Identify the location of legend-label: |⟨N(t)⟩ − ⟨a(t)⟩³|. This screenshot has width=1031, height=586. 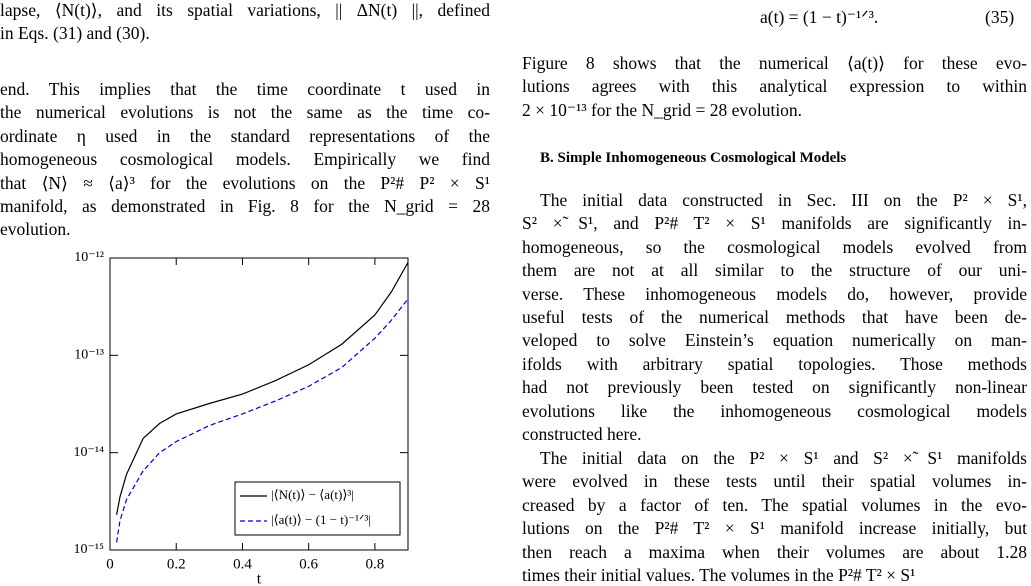
(312, 494).